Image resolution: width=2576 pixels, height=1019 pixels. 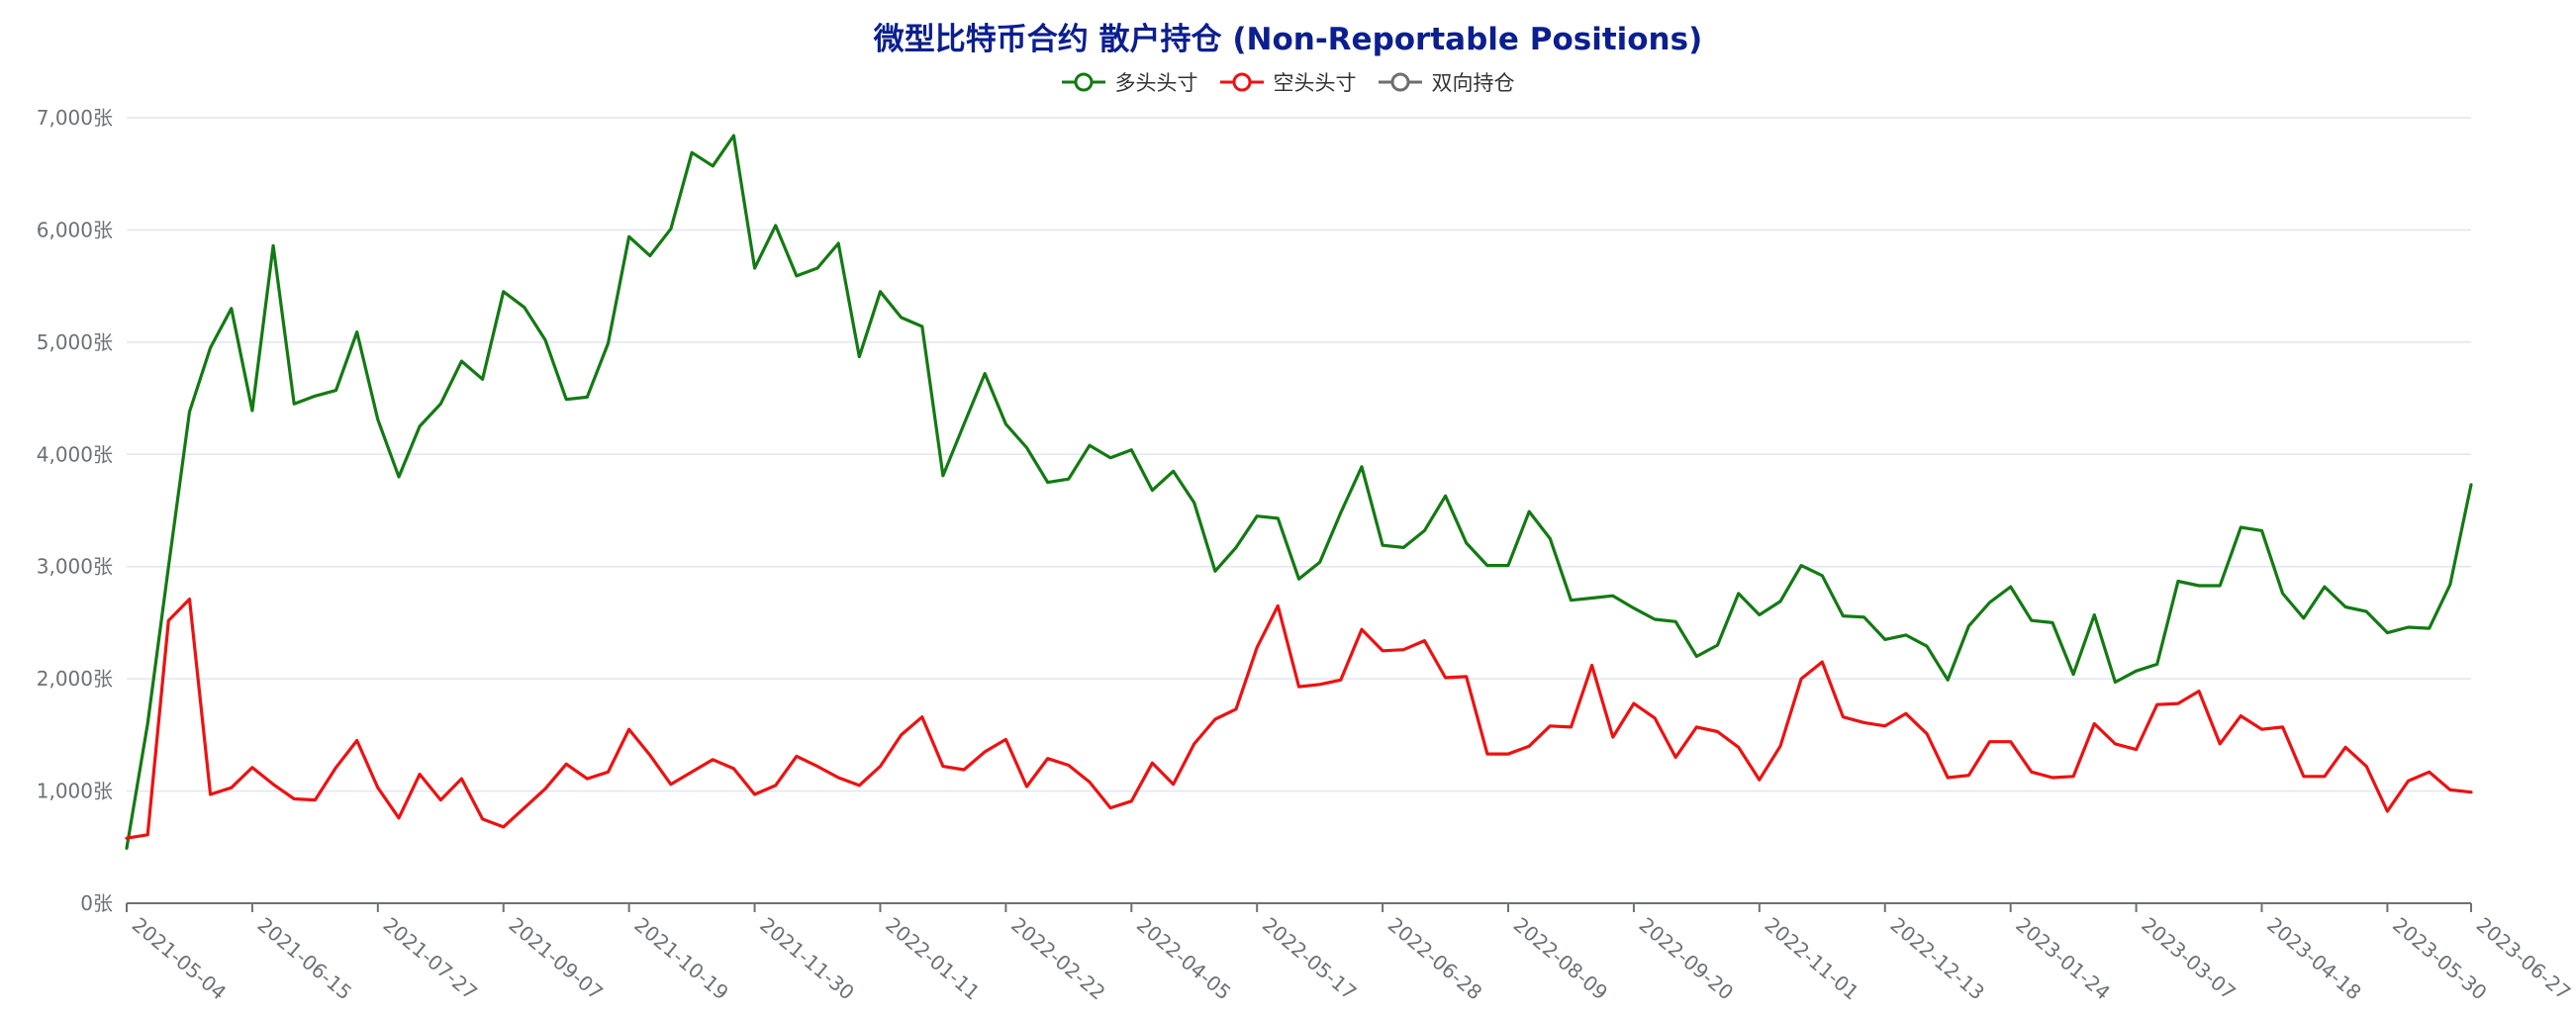 I want to click on x-tick-label: 2021-06-15, so click(x=304, y=958).